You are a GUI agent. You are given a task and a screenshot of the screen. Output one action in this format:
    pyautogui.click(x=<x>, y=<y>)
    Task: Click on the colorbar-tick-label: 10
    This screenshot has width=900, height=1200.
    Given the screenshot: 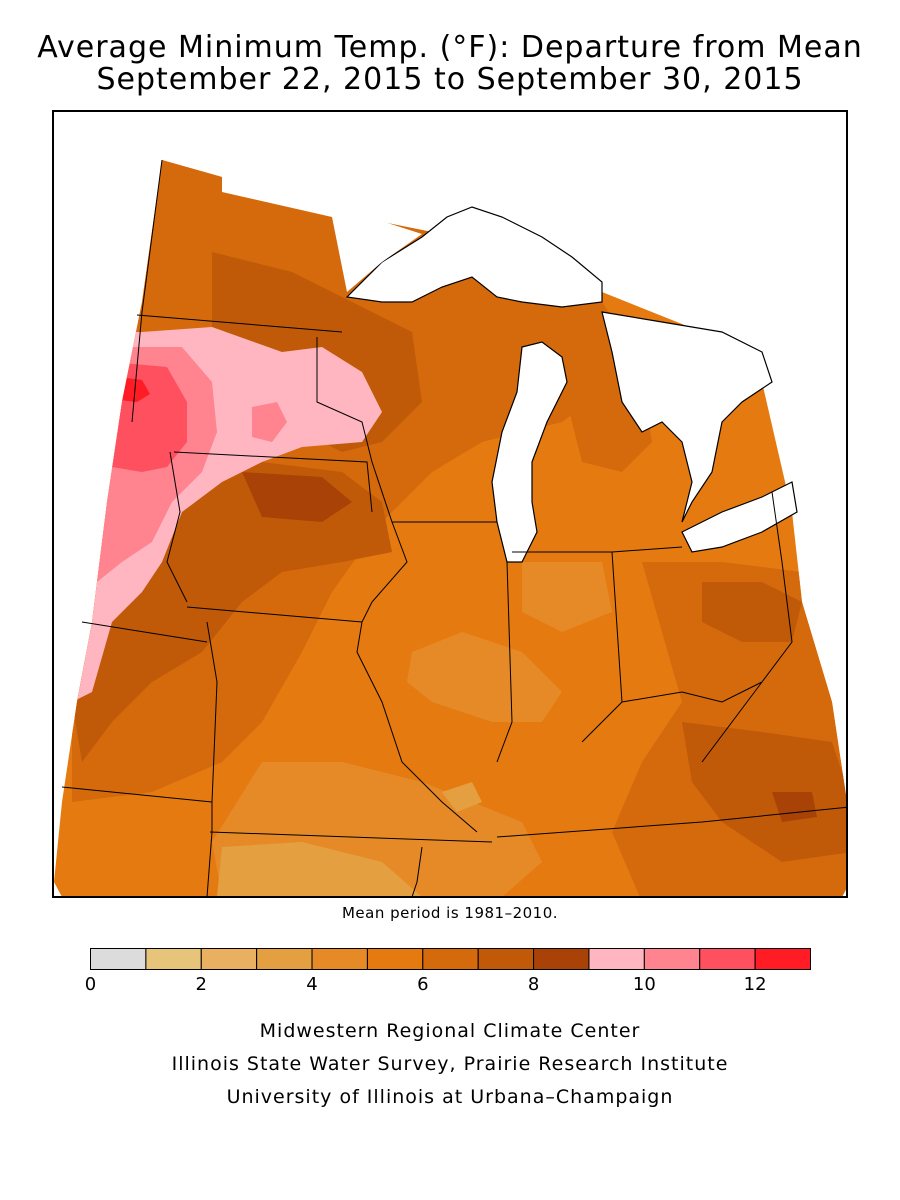 What is the action you would take?
    pyautogui.click(x=644, y=984)
    